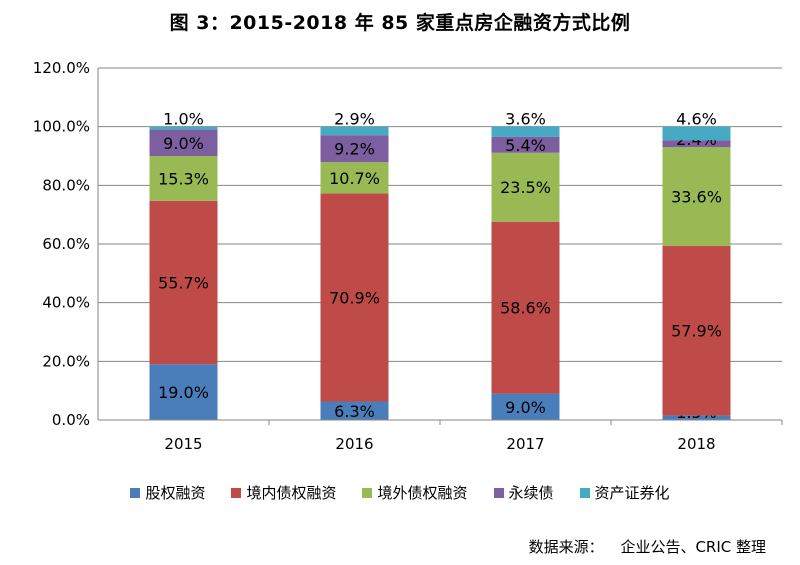 Image resolution: width=800 pixels, height=565 pixels. I want to click on data-label: 58.6%, so click(525, 308).